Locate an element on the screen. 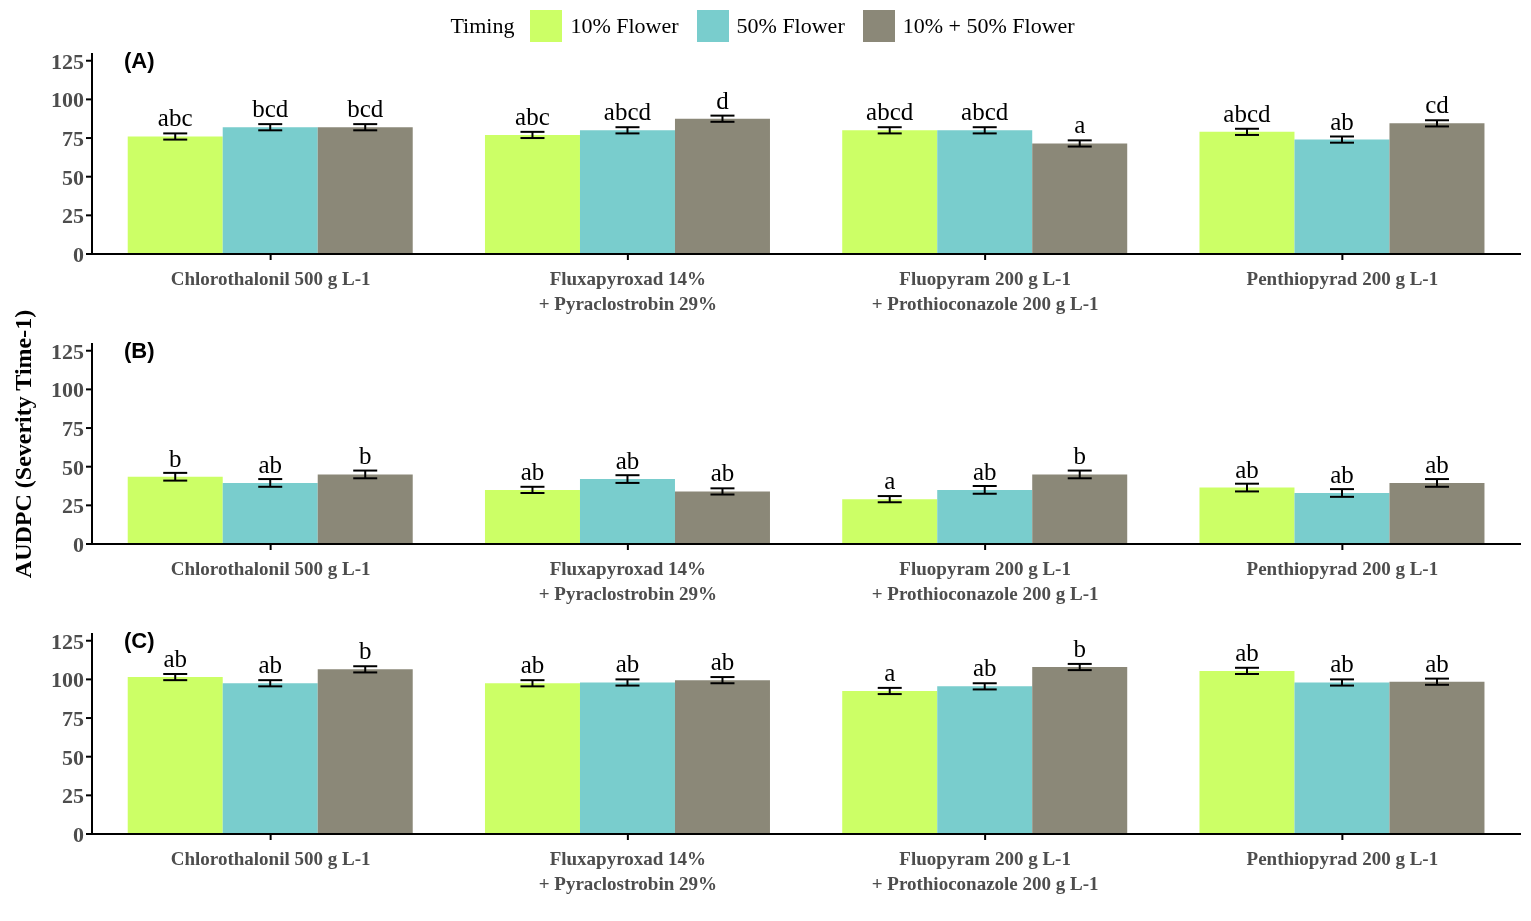  annotation: (C) is located at coordinates (139, 641).